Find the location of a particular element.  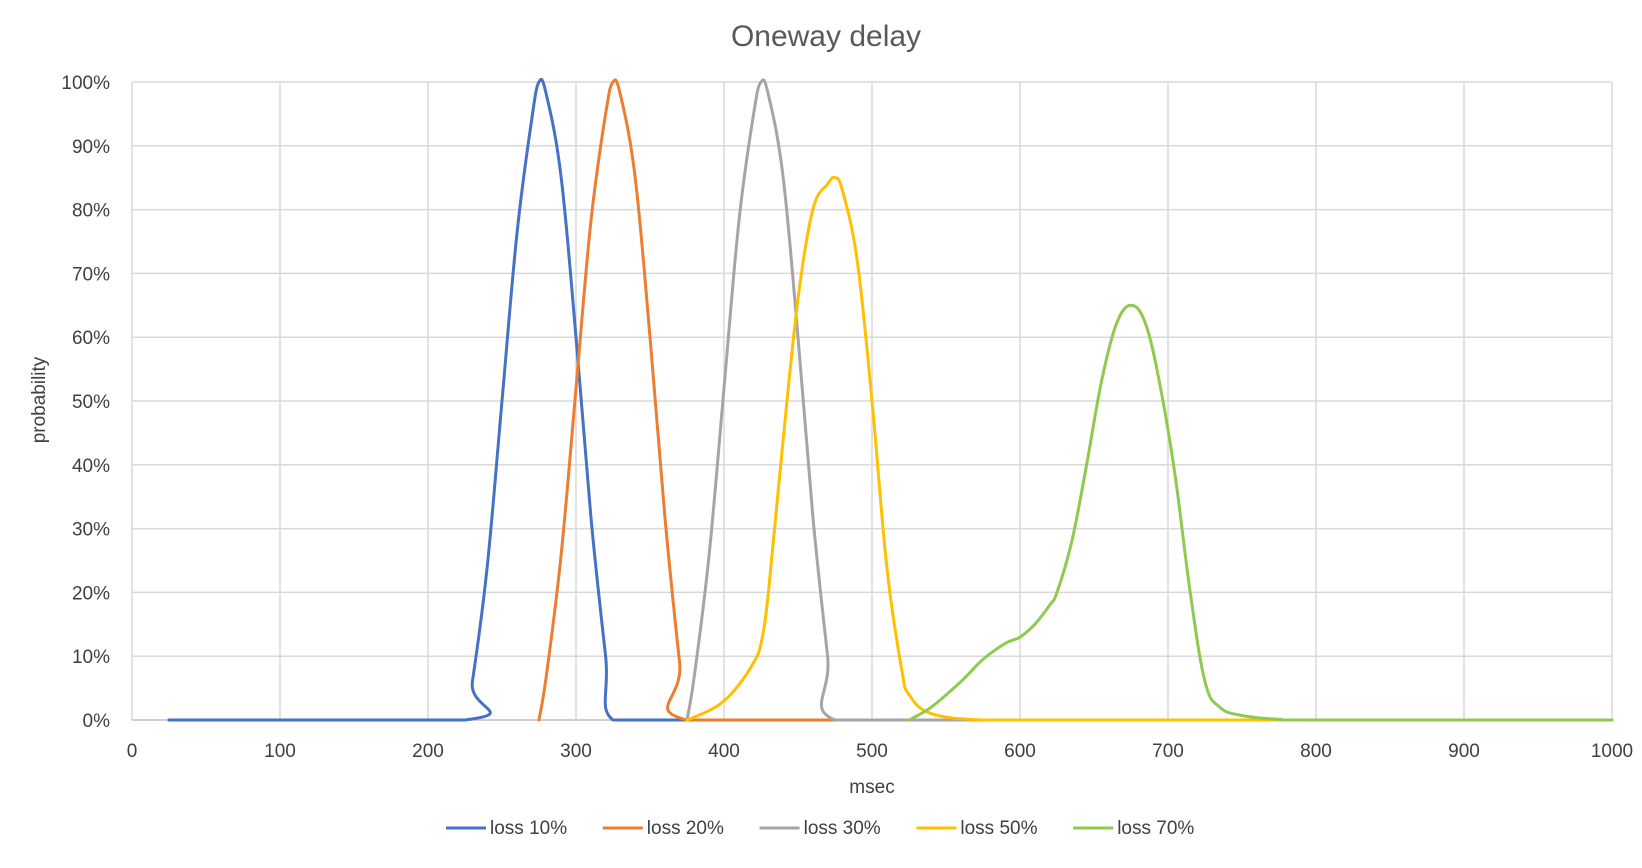

legend-item: loss 70% is located at coordinates (1133, 828).